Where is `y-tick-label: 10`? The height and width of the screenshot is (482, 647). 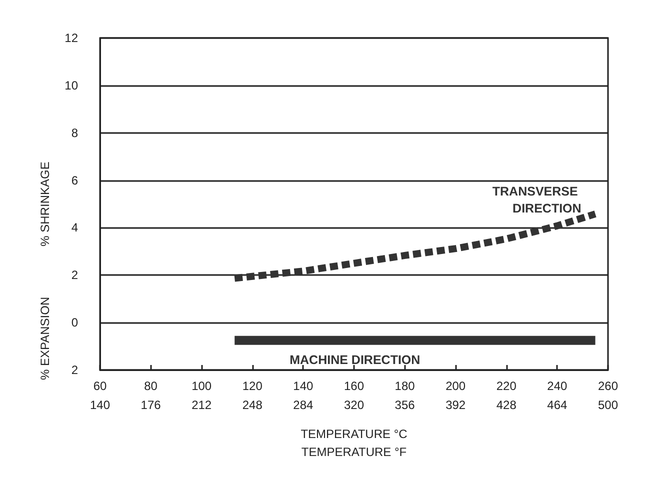 y-tick-label: 10 is located at coordinates (71, 85).